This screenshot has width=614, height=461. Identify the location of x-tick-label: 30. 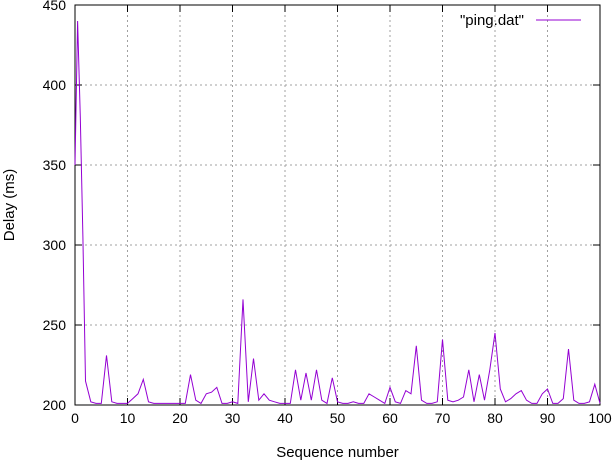
(233, 418).